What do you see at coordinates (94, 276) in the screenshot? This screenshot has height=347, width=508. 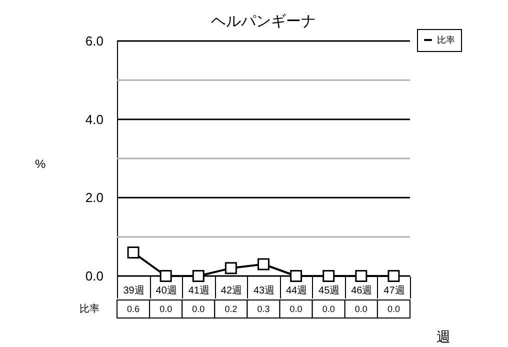 I see `y-tick-label: 0.0` at bounding box center [94, 276].